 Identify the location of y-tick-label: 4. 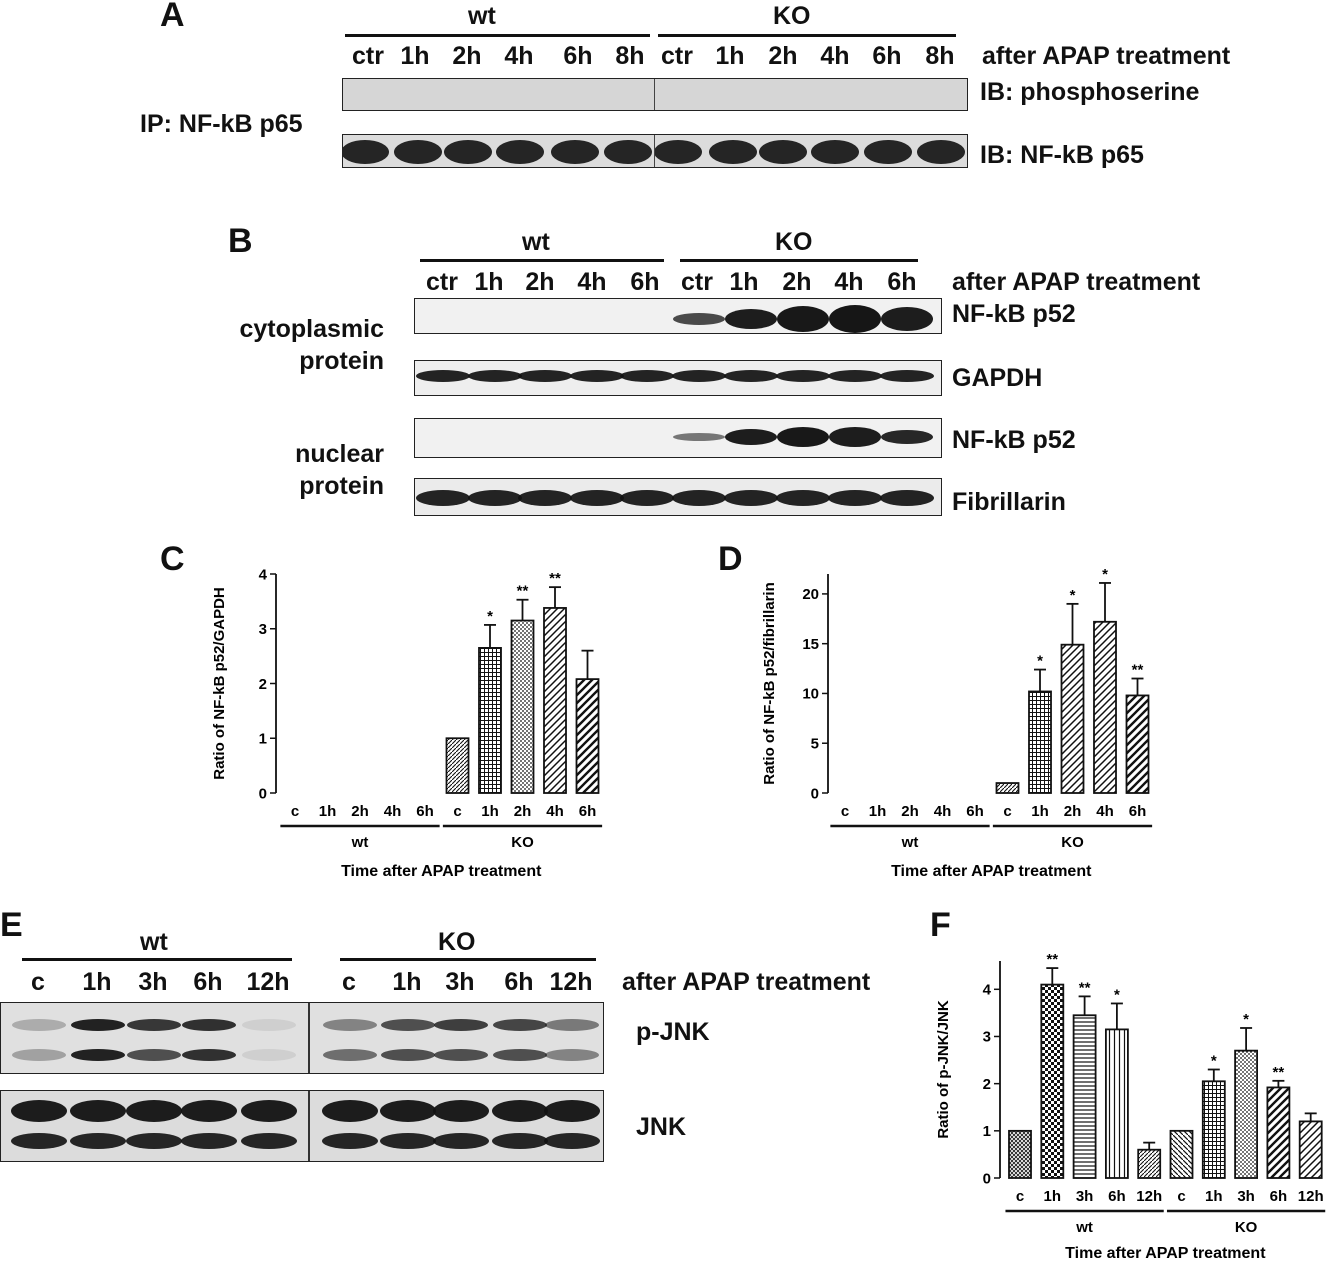
(987, 990).